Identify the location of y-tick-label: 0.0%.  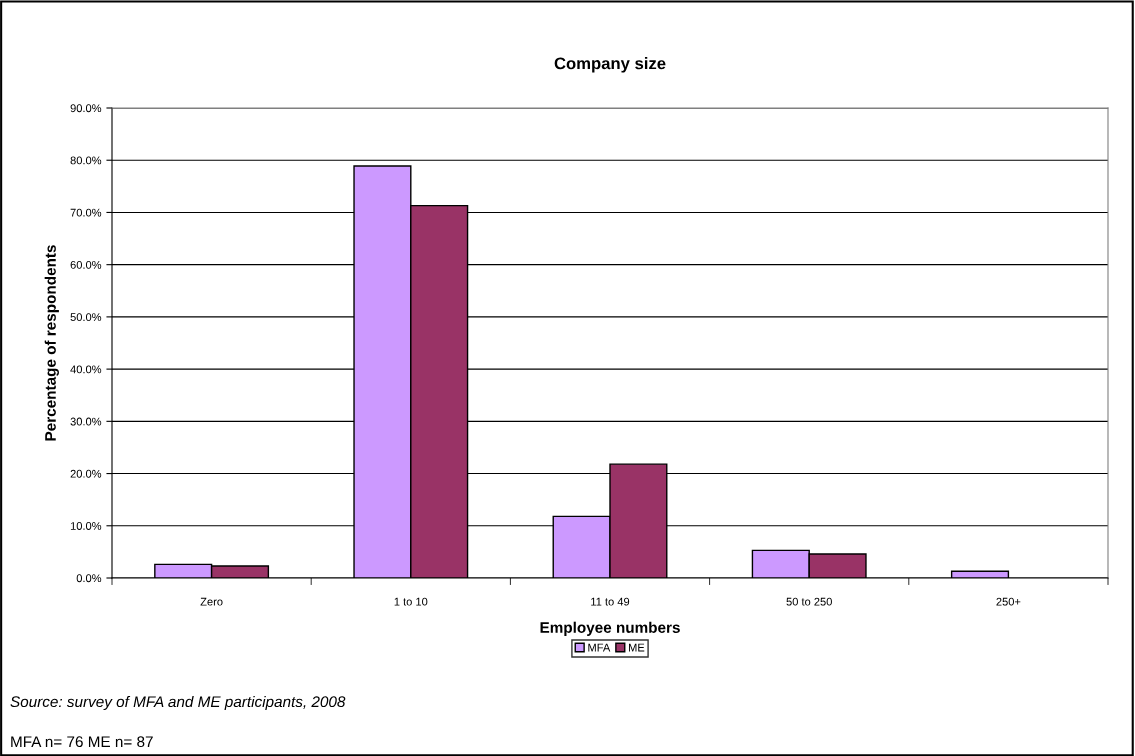
(89, 578).